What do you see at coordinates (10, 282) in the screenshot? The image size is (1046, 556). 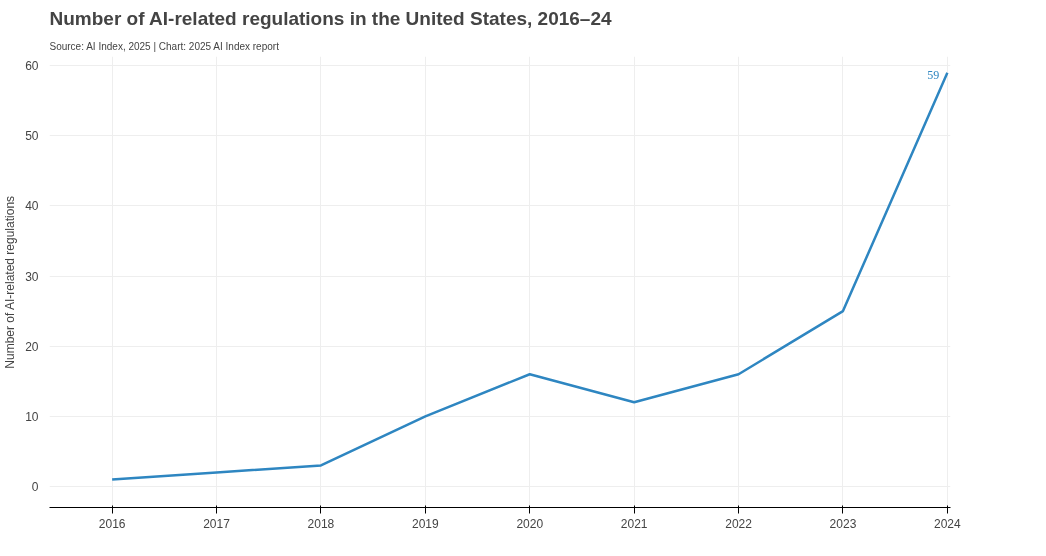 I see `y-axis-title: Number of AI-related regulations` at bounding box center [10, 282].